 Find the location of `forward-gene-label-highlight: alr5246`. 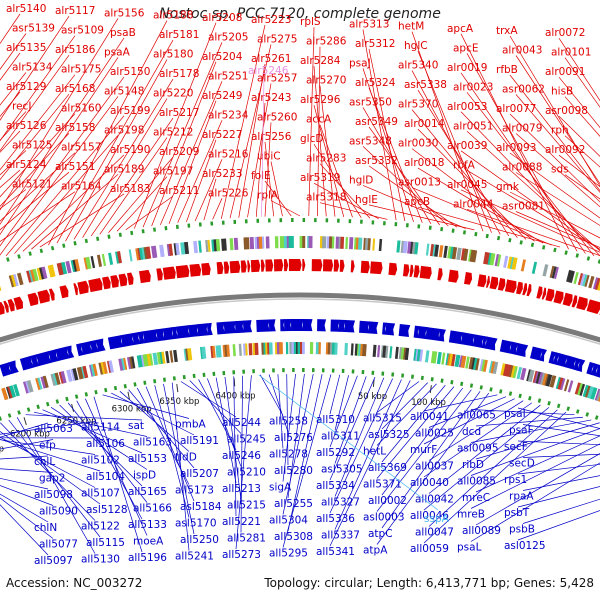

forward-gene-label-highlight: alr5246 is located at coordinates (268, 71).